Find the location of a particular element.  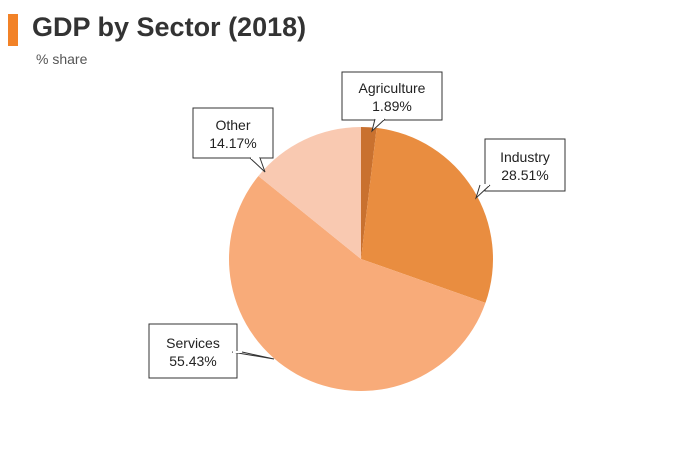

callout-agriculture: Agriculture 1.89% is located at coordinates (392, 102).